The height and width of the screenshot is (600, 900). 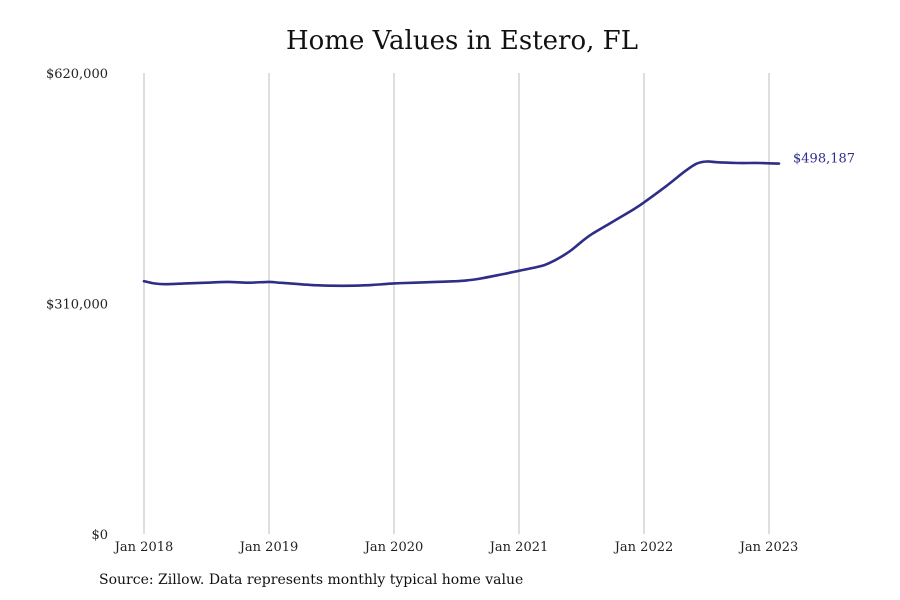 What do you see at coordinates (393, 547) in the screenshot?
I see `x-tick-label: Jan 2020` at bounding box center [393, 547].